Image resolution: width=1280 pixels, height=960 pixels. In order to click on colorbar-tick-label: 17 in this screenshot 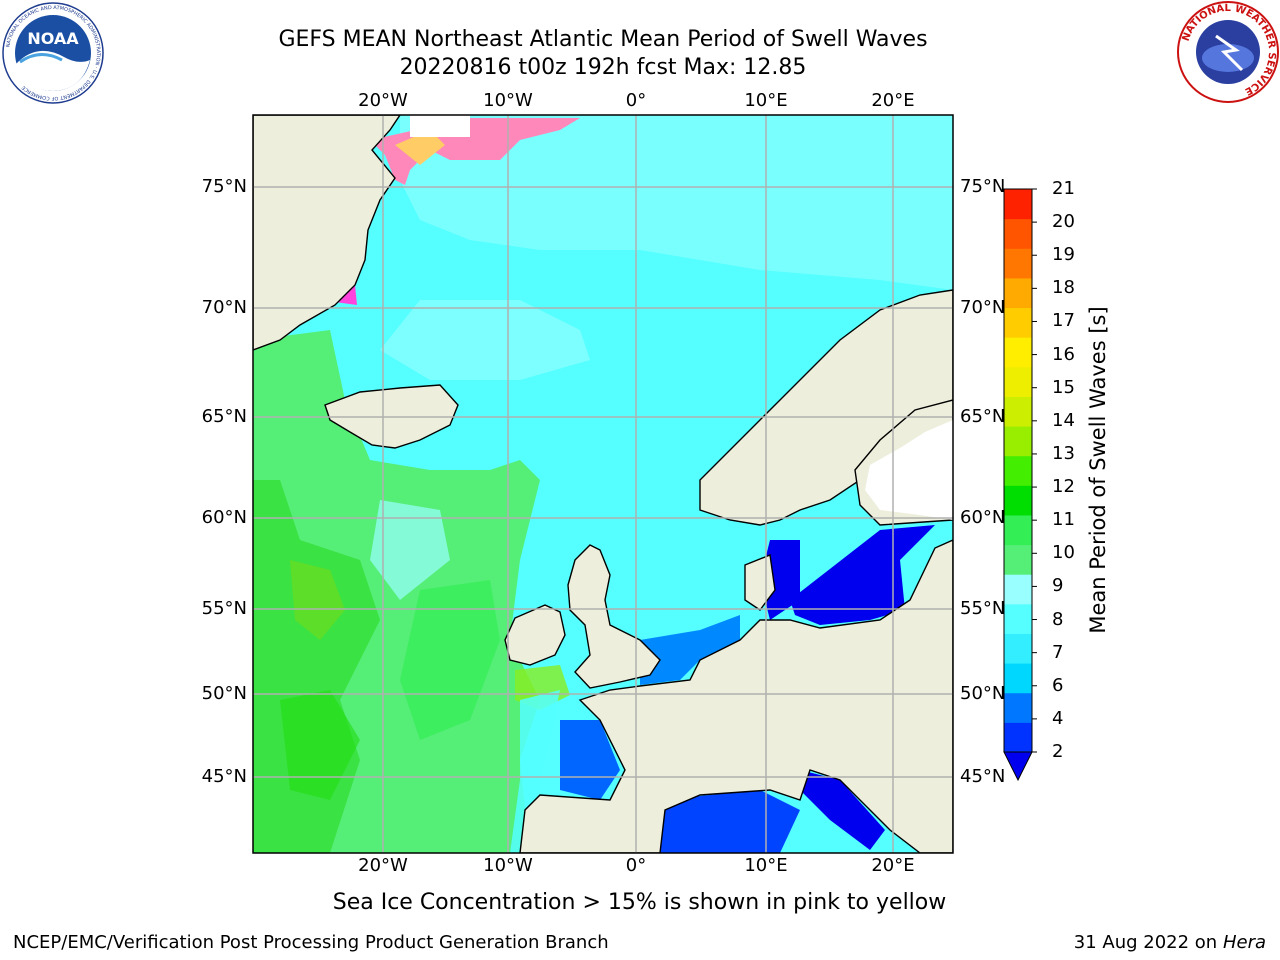, I will do `click(1063, 321)`.